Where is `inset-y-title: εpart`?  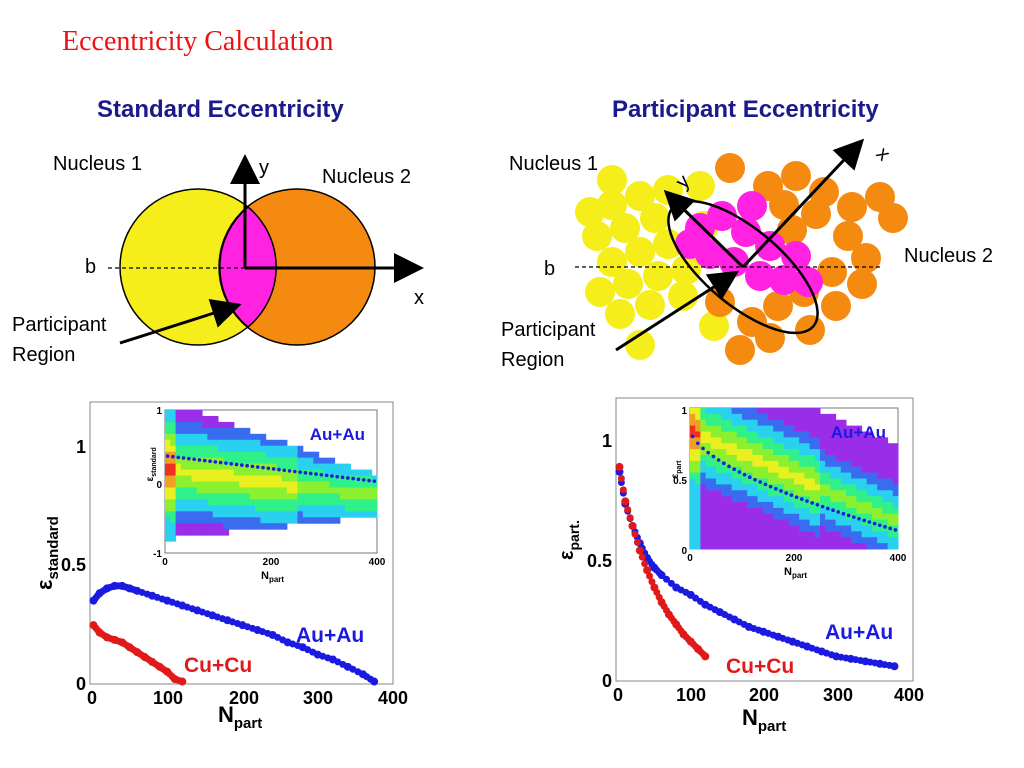
inset-y-title: εpart is located at coordinates (676, 469).